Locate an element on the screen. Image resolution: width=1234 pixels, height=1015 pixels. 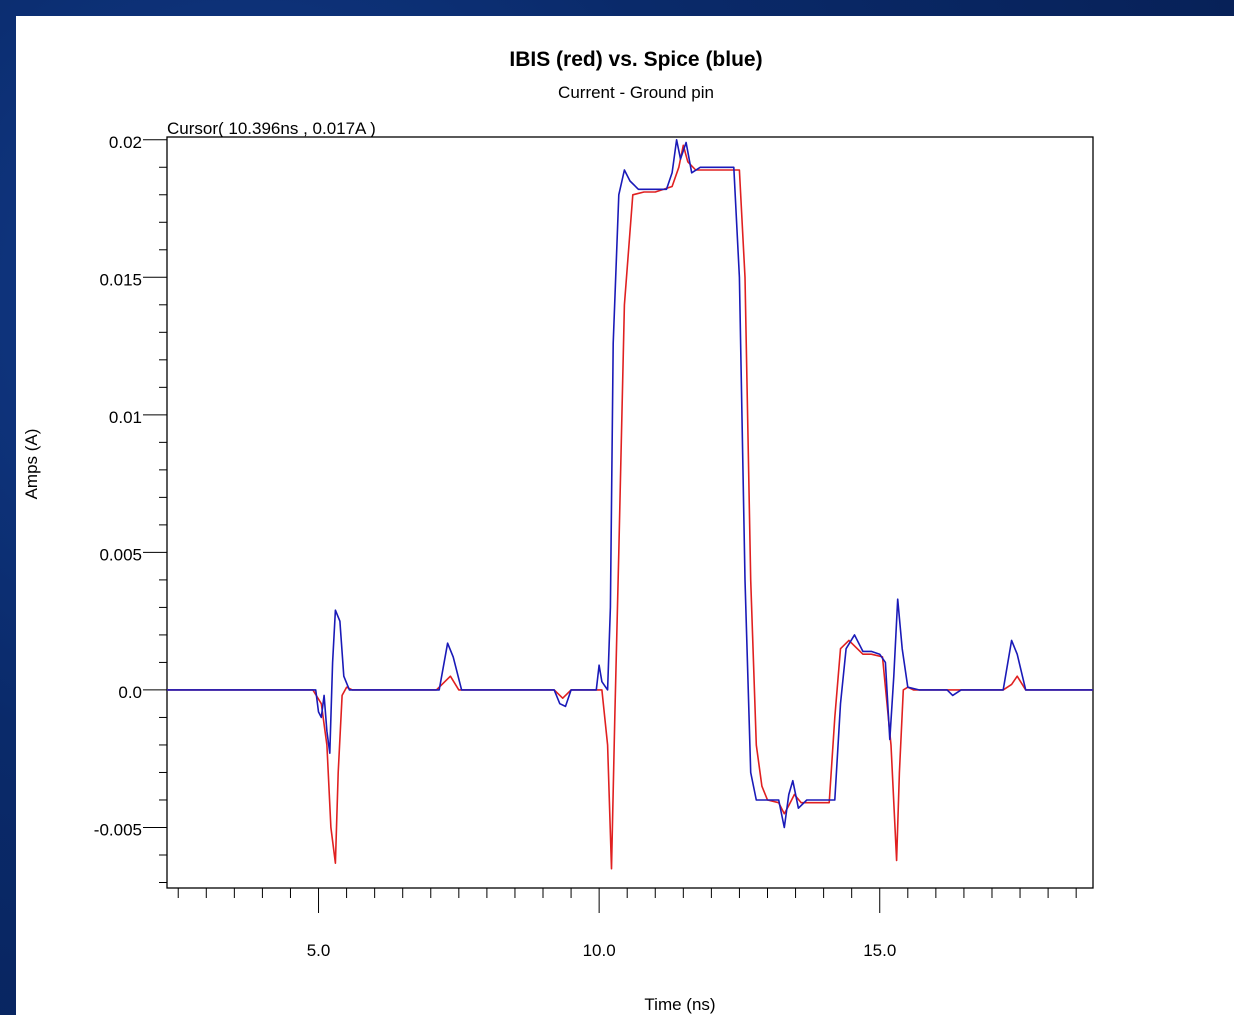
x-tick-label: 5.0 is located at coordinates (319, 950).